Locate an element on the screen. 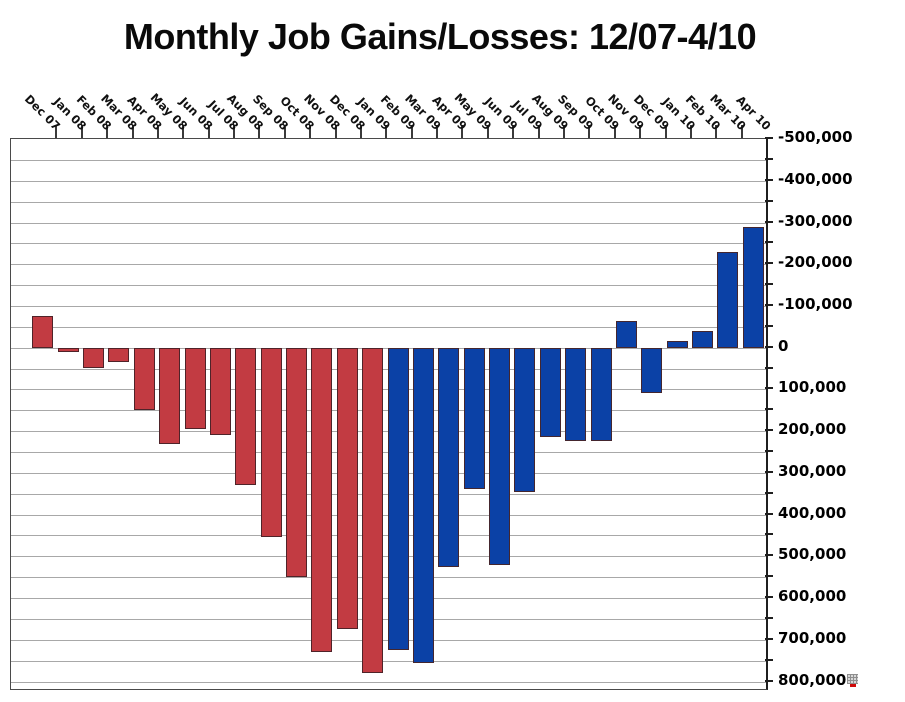 The height and width of the screenshot is (702, 905). y-axis-label: 500,000 is located at coordinates (812, 554).